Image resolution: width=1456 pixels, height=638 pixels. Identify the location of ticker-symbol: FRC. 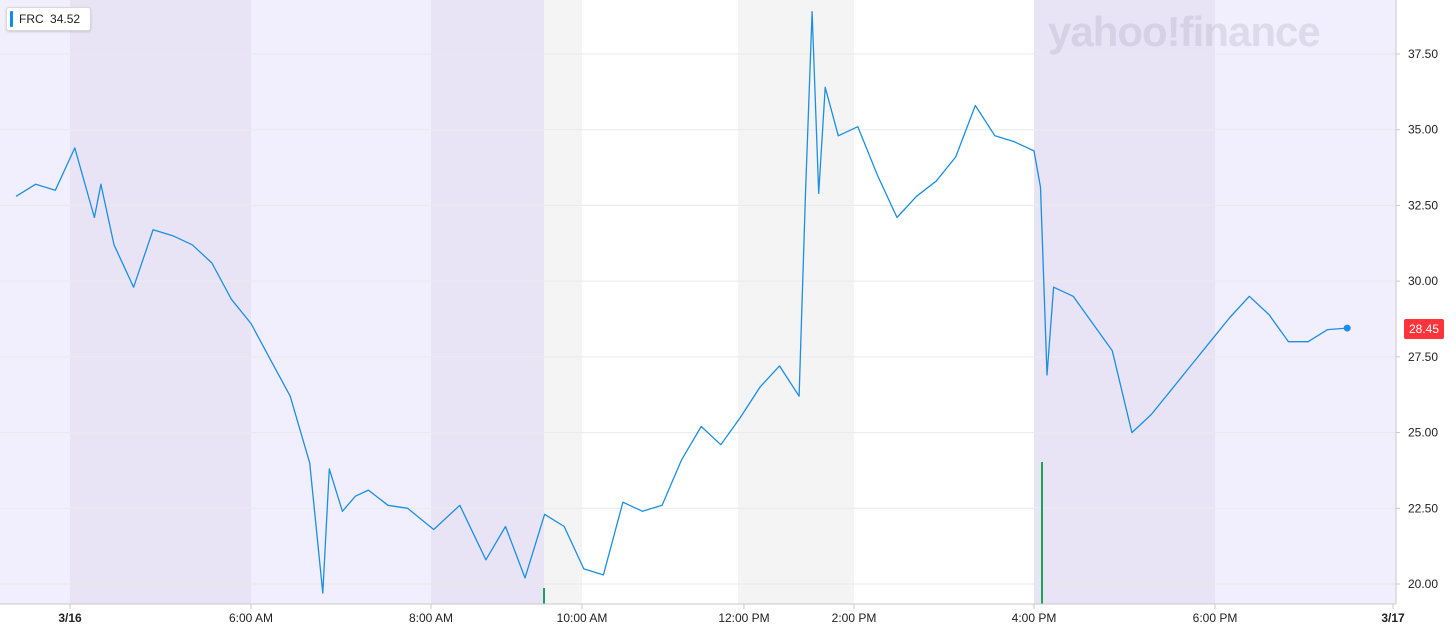
(31, 19).